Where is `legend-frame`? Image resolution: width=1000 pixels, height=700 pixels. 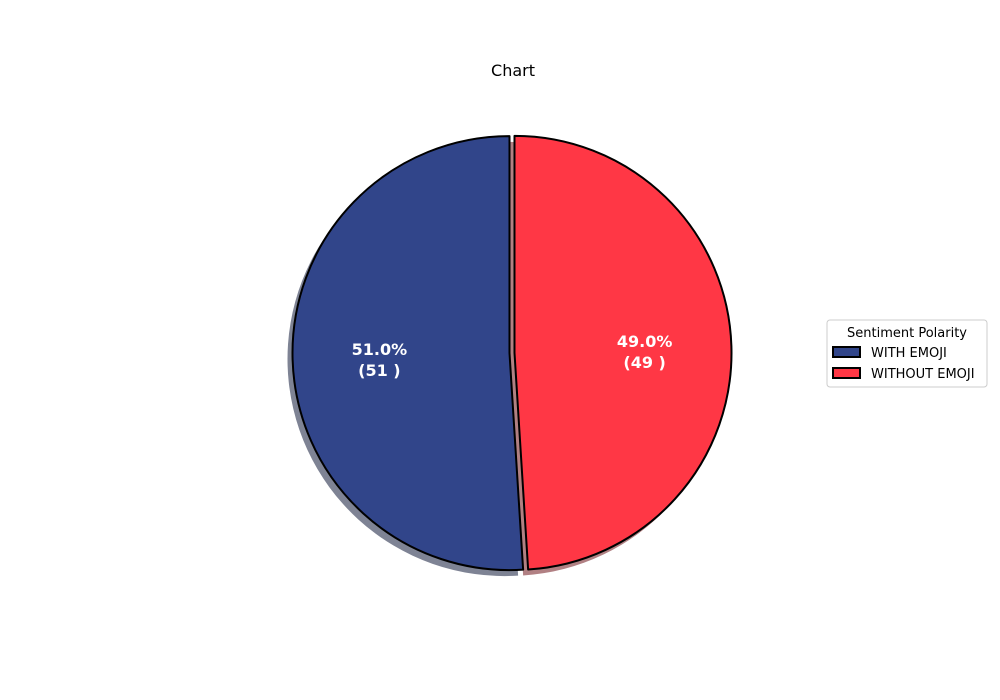 legend-frame is located at coordinates (907, 353).